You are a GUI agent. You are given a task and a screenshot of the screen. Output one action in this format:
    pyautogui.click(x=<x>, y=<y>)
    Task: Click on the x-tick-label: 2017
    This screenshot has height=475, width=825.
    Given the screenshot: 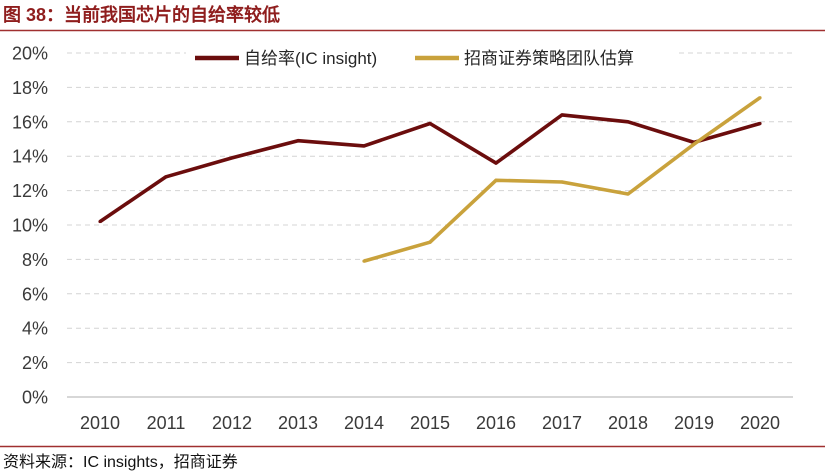 What is the action you would take?
    pyautogui.click(x=562, y=423)
    